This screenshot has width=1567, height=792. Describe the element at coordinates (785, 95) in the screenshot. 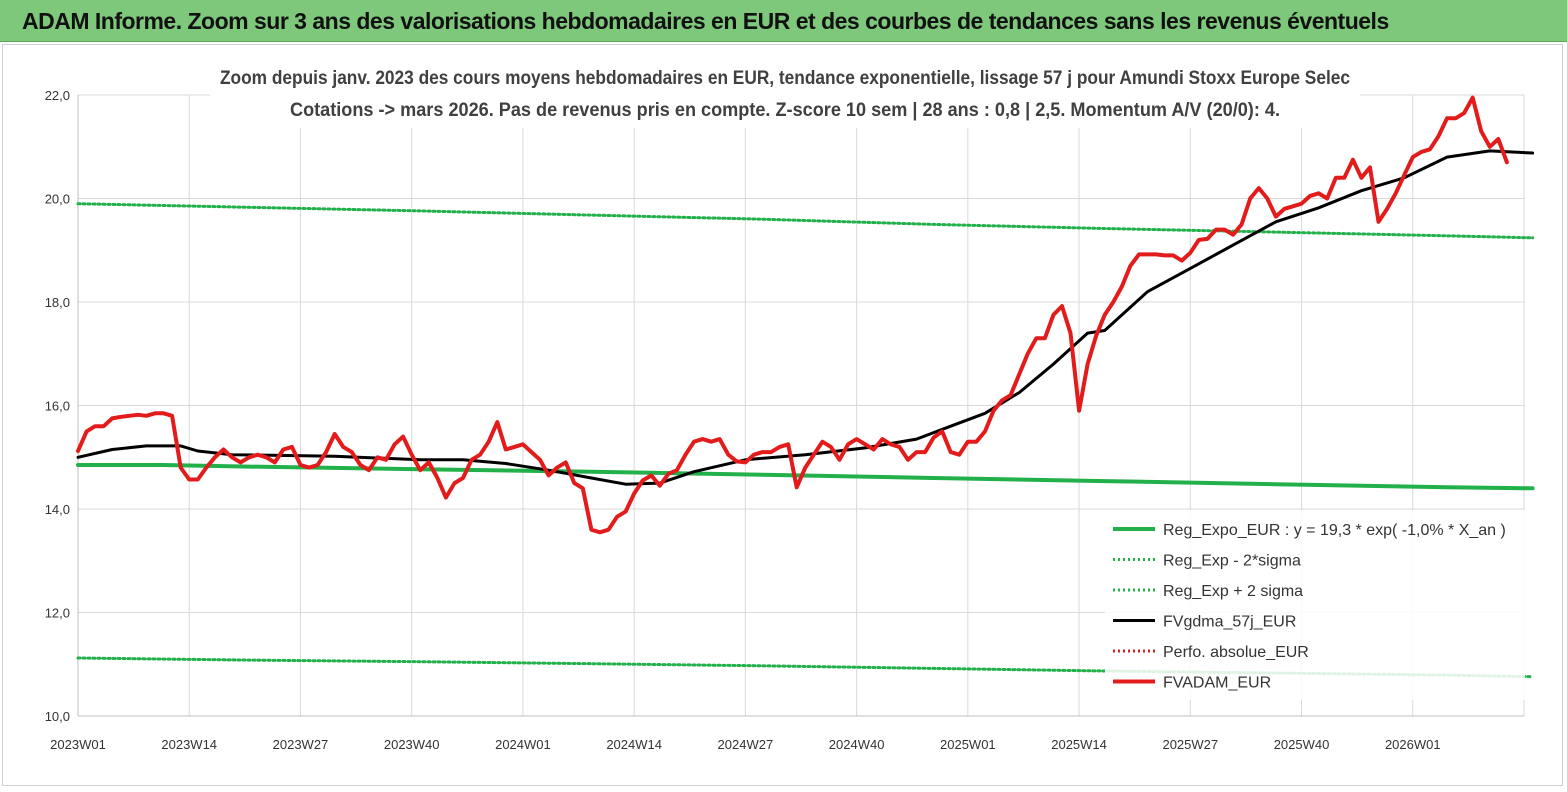

I see `subtitle-background` at that location.